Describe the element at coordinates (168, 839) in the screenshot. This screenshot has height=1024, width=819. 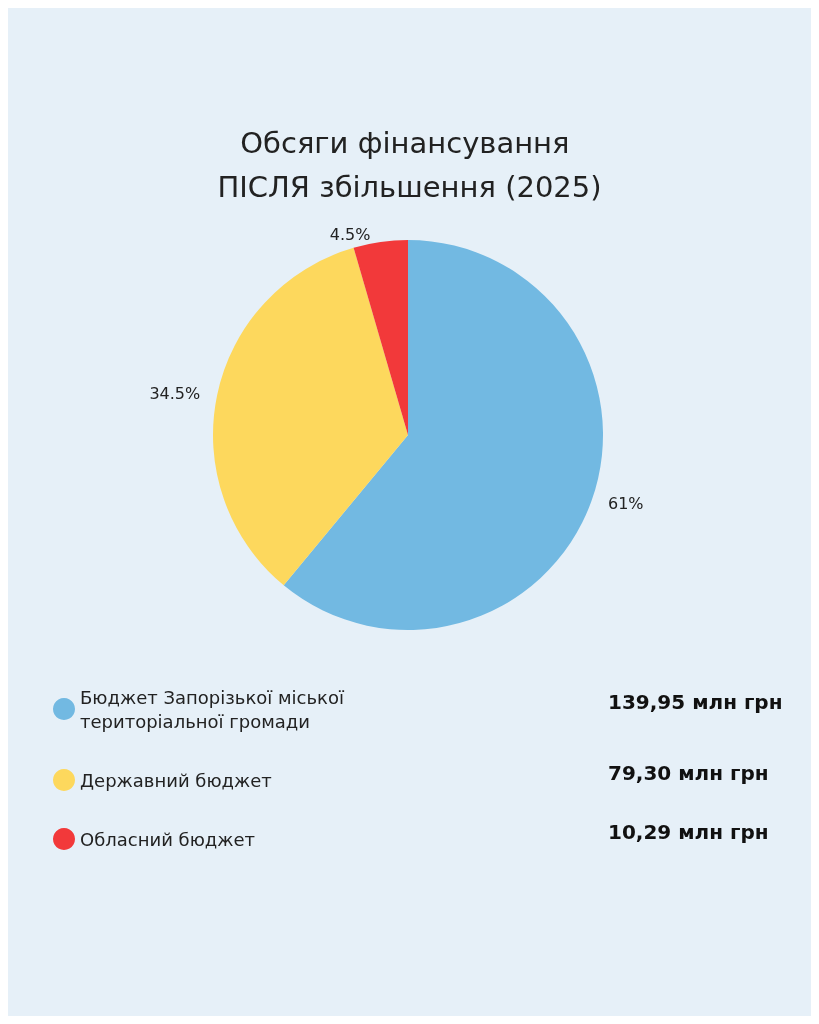
I see `legend-label: Обласний бюджет` at that location.